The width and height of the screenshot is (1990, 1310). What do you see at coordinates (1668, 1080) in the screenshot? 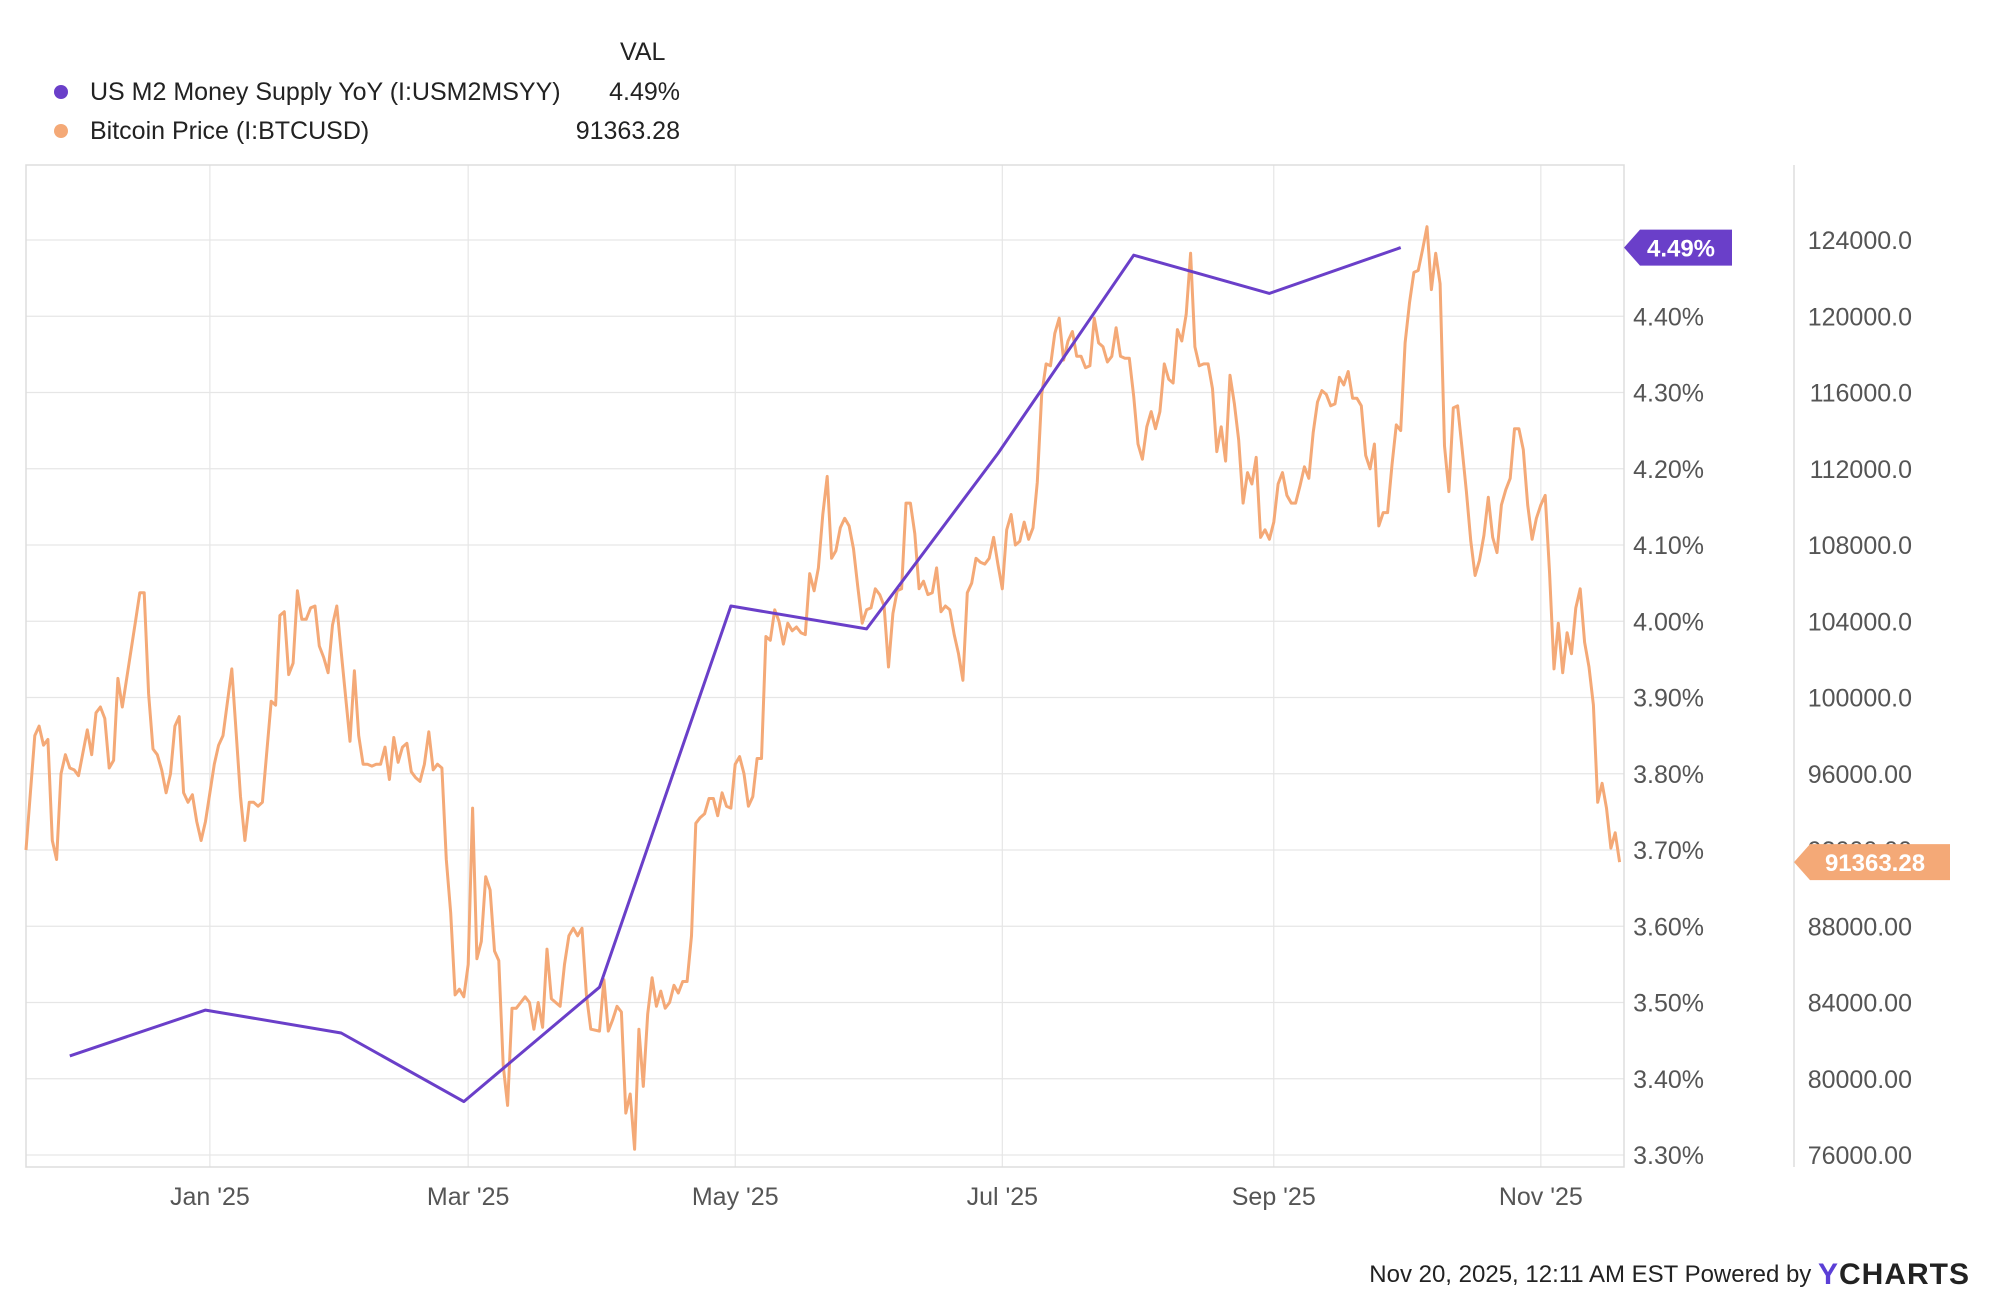
I see `left-tick-label: 3.40%` at bounding box center [1668, 1080].